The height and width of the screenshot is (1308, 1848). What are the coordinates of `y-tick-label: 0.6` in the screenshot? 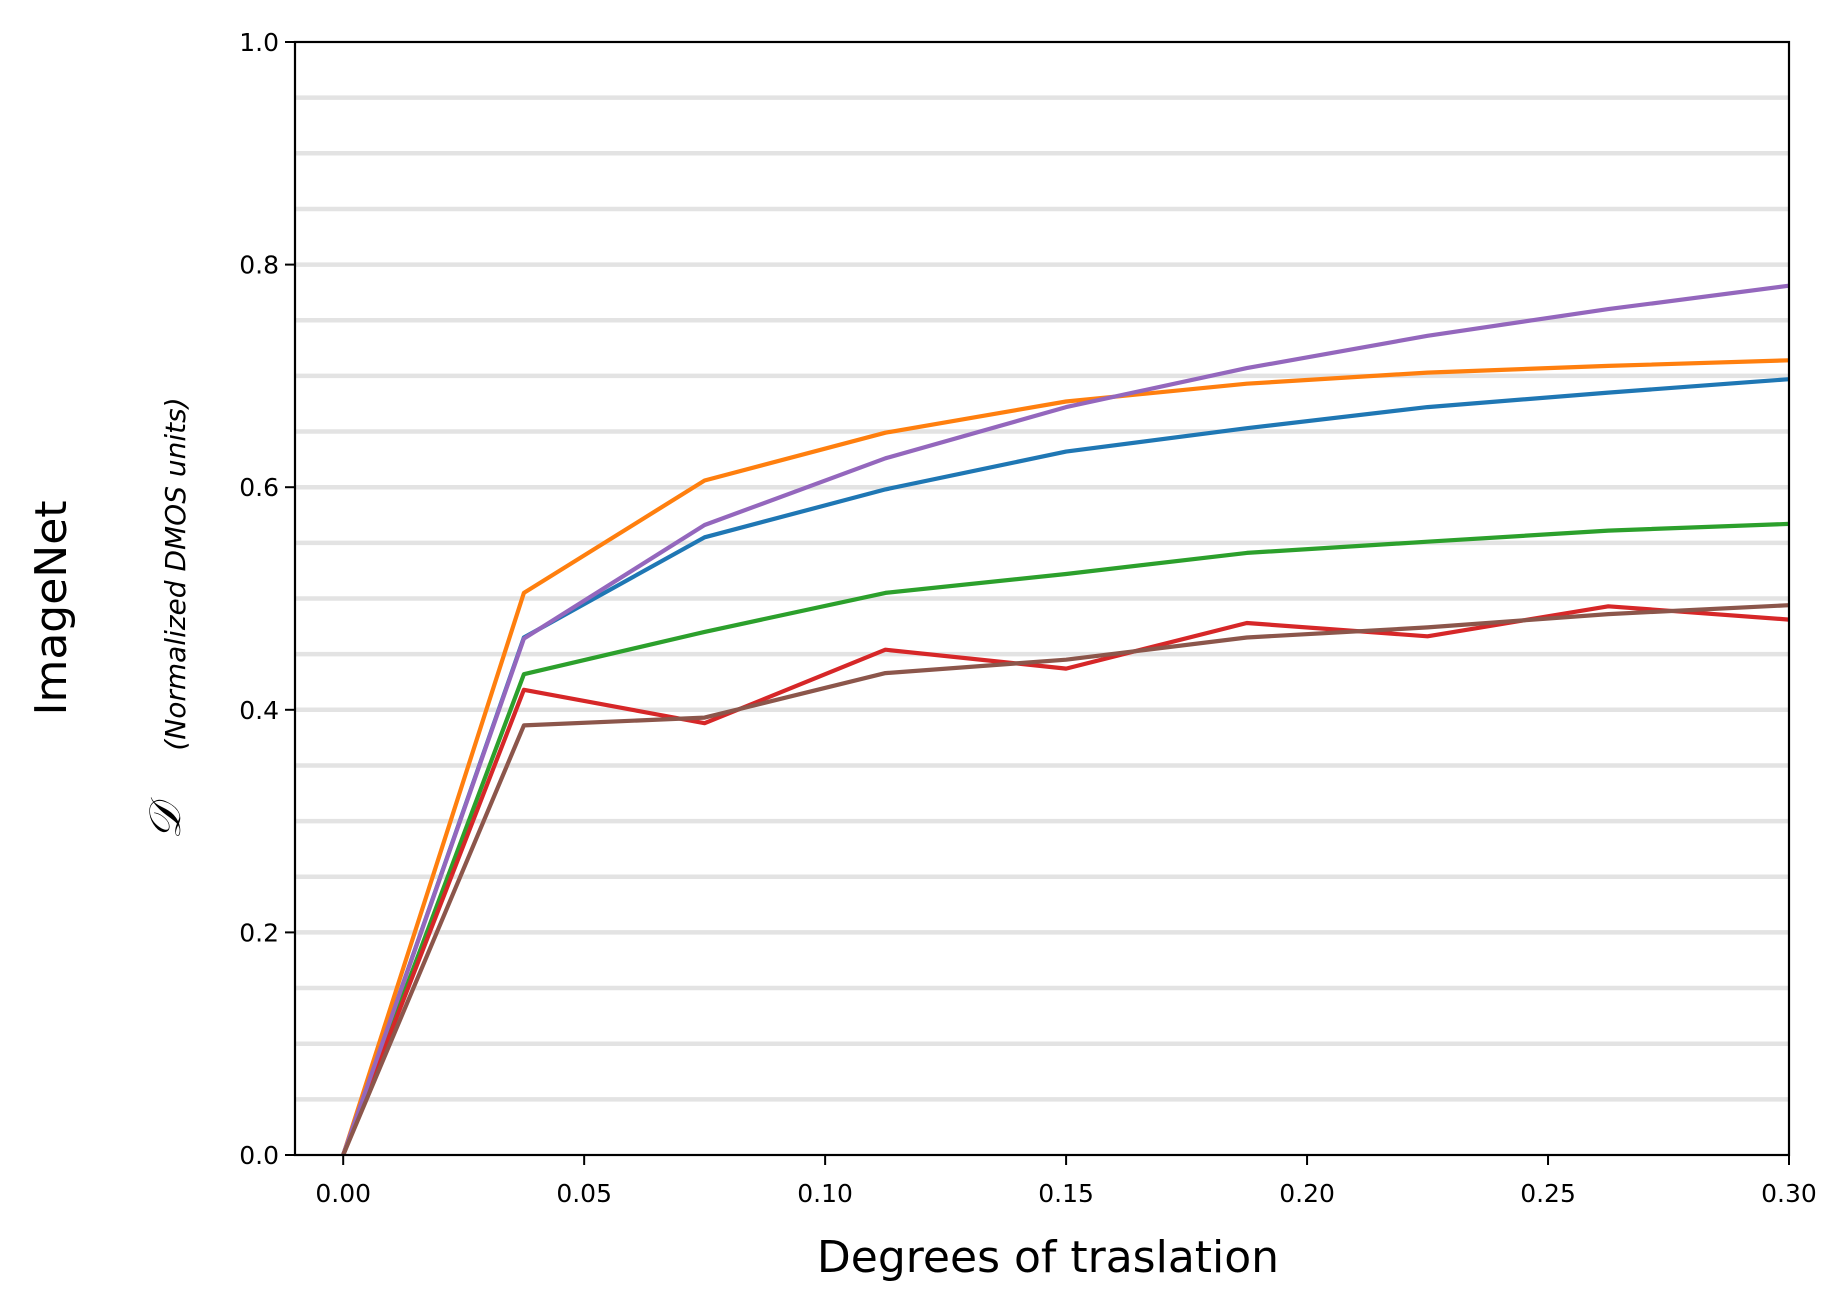 It's located at (259, 487).